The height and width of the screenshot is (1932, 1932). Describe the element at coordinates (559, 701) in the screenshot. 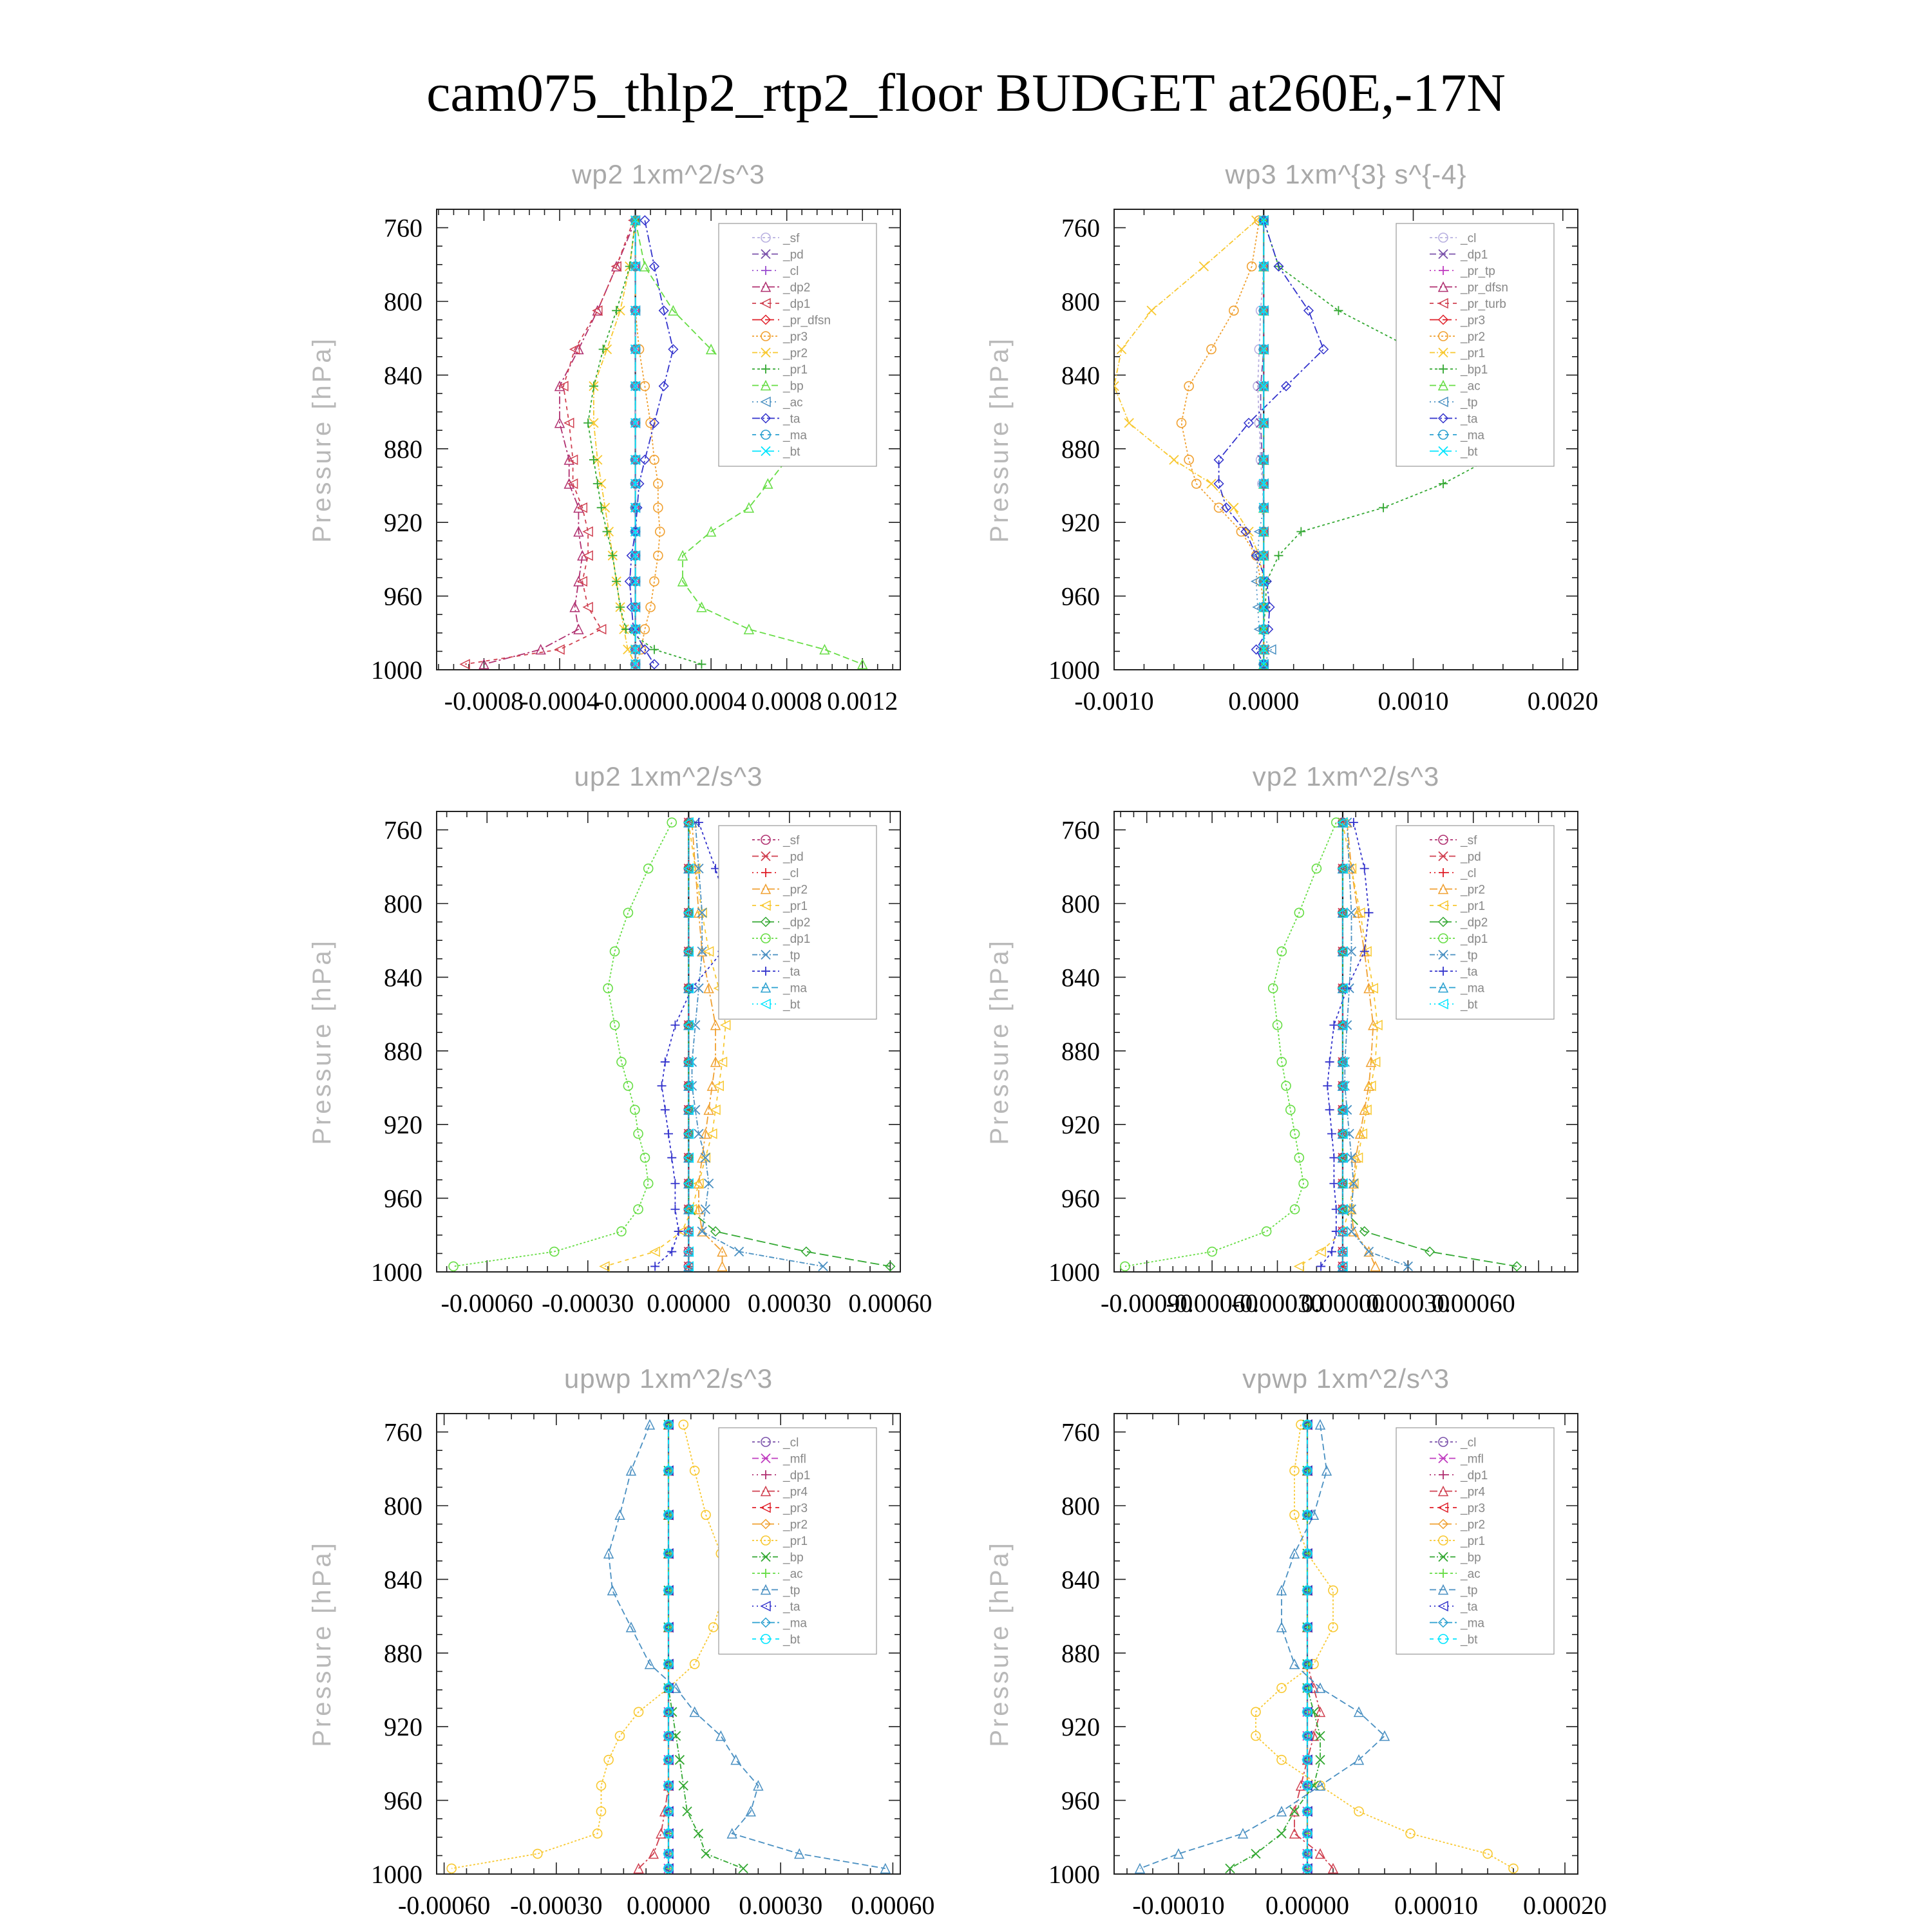

I see `x-tick-label: -0.0004` at that location.